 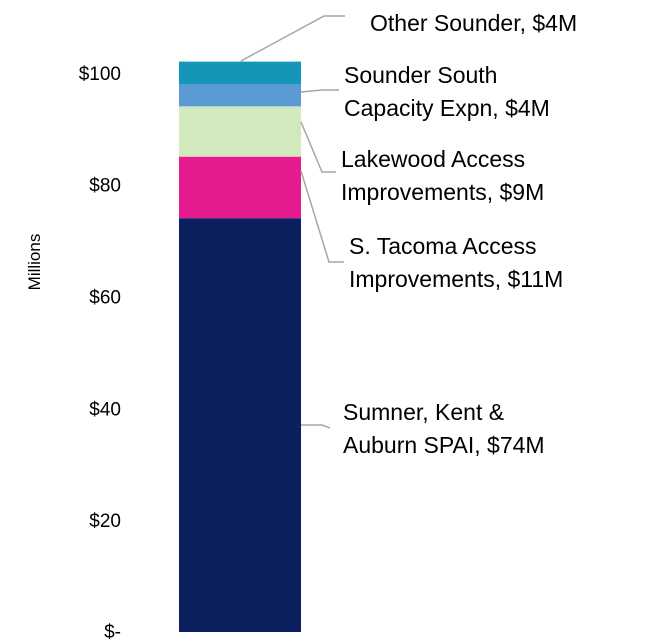 I want to click on y-tick-label: $40, so click(x=105, y=409).